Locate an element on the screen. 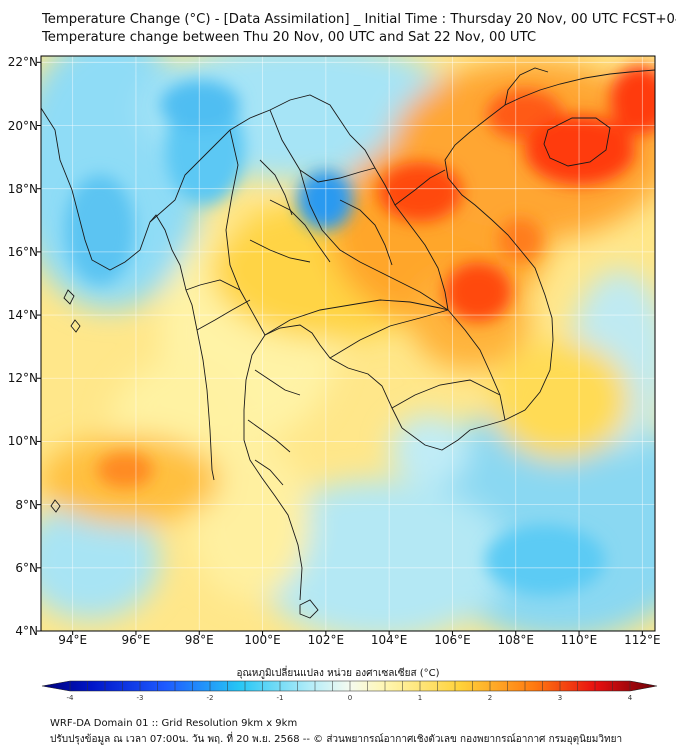 This screenshot has width=676, height=756. colorbar-tick-label: 2 is located at coordinates (490, 698).